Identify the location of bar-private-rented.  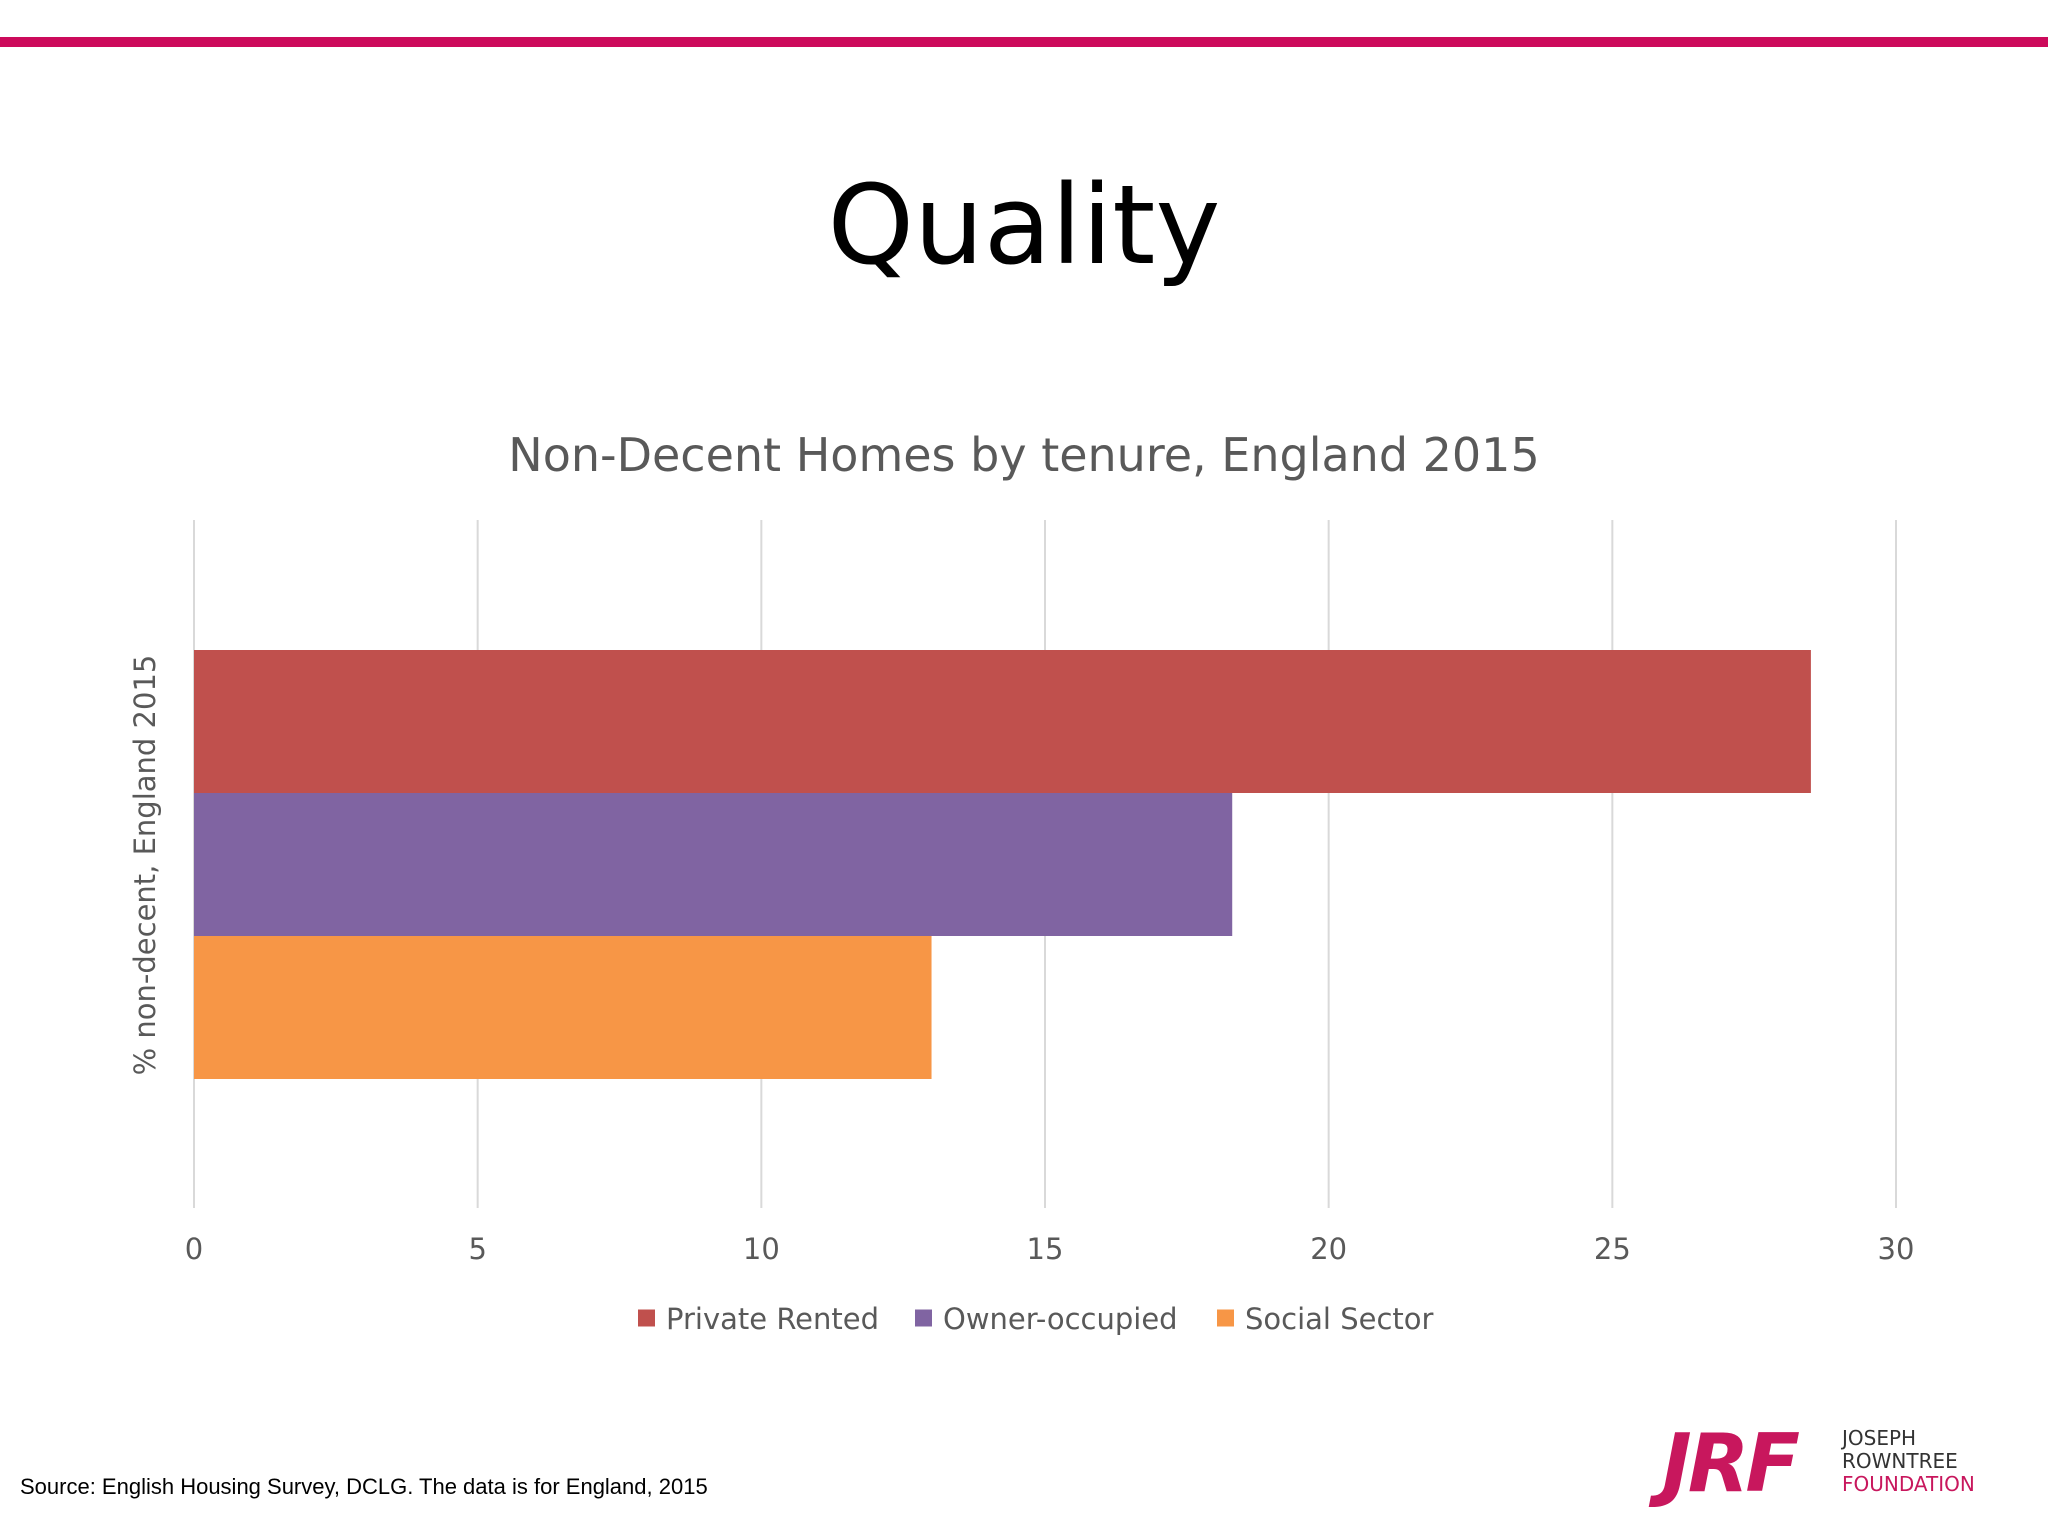
(1002, 721).